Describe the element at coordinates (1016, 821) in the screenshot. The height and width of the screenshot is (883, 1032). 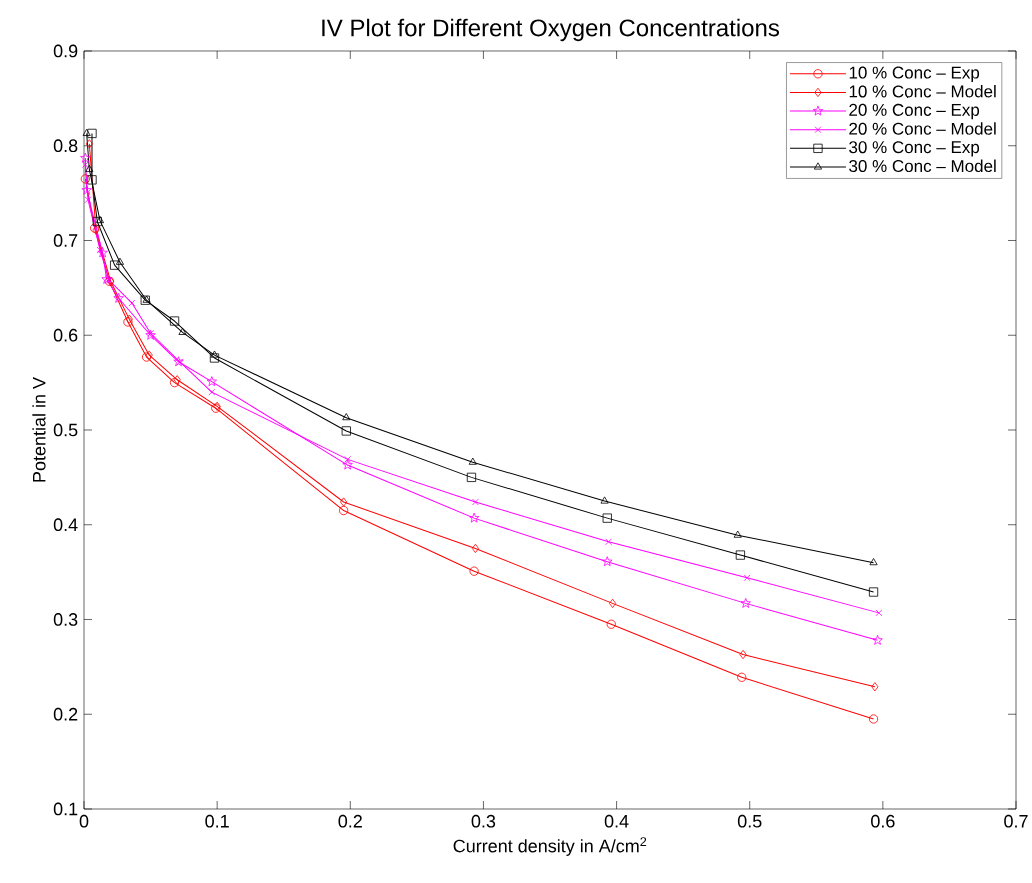
I see `x-tick-label: 0.7` at that location.